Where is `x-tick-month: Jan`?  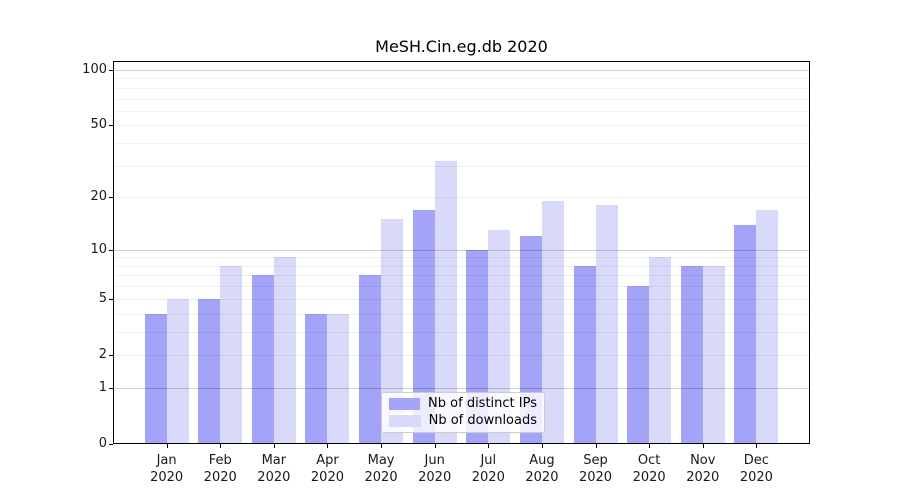 x-tick-month: Jan is located at coordinates (166, 460).